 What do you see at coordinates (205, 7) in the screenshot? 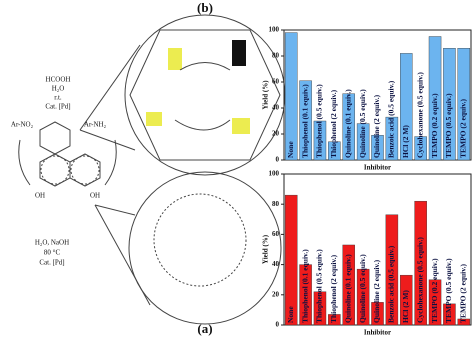
I see `panel-label: (b)` at bounding box center [205, 7].